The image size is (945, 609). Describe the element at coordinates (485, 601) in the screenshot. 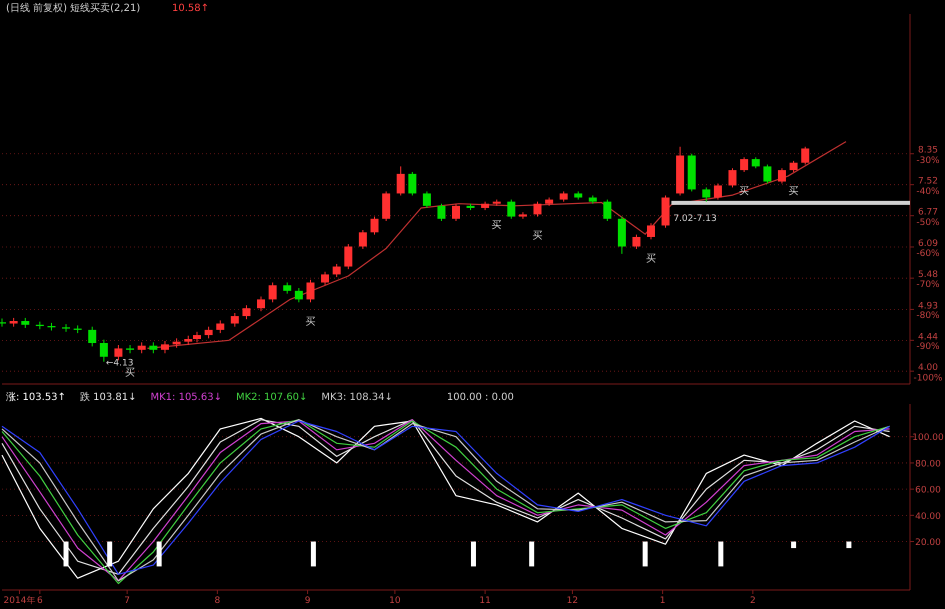

I see `x-tick-label: 11` at that location.